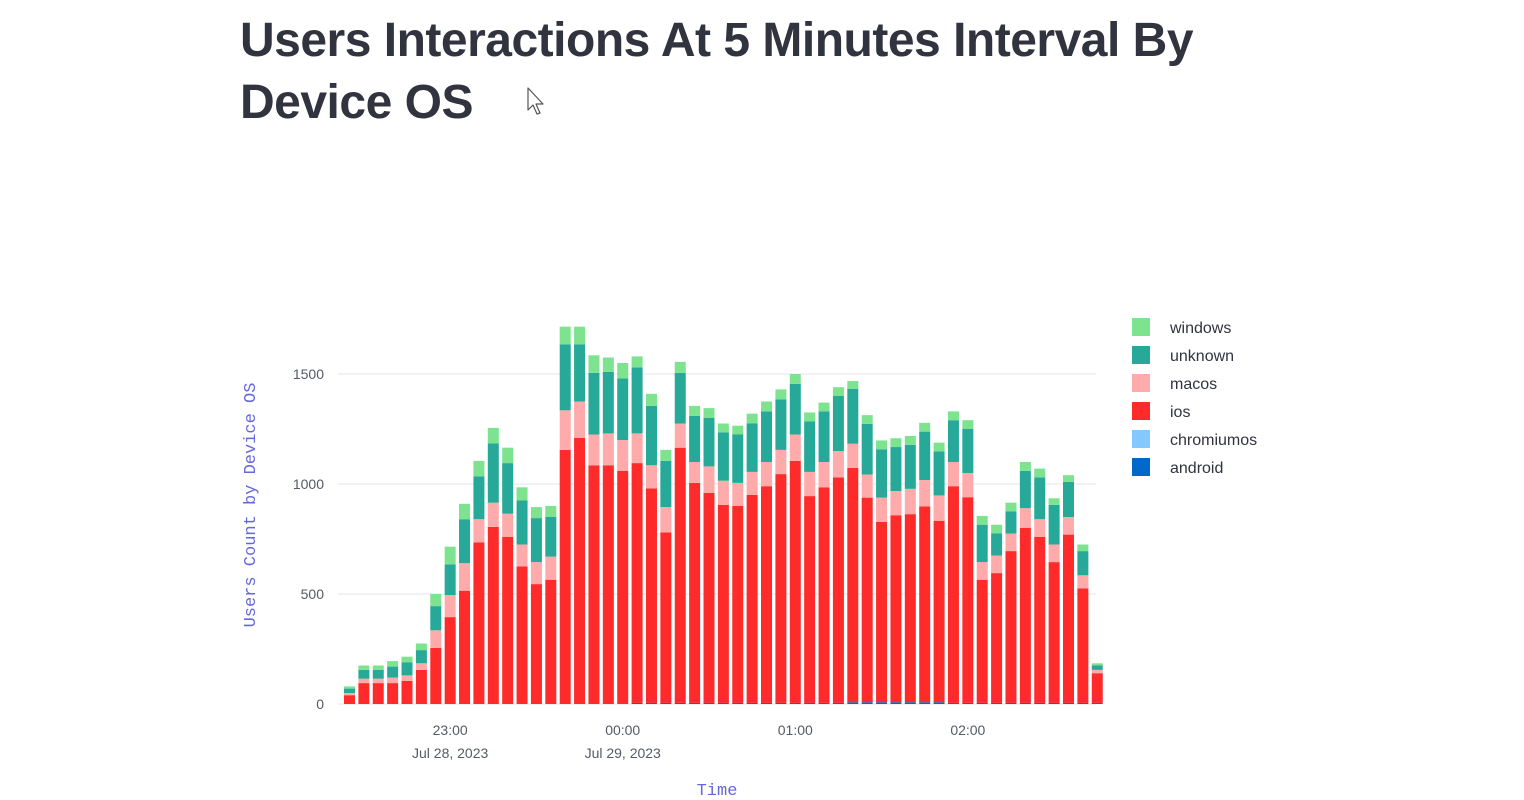 This screenshot has width=1524, height=800. What do you see at coordinates (1141, 383) in the screenshot?
I see `legend-swatch-macos` at bounding box center [1141, 383].